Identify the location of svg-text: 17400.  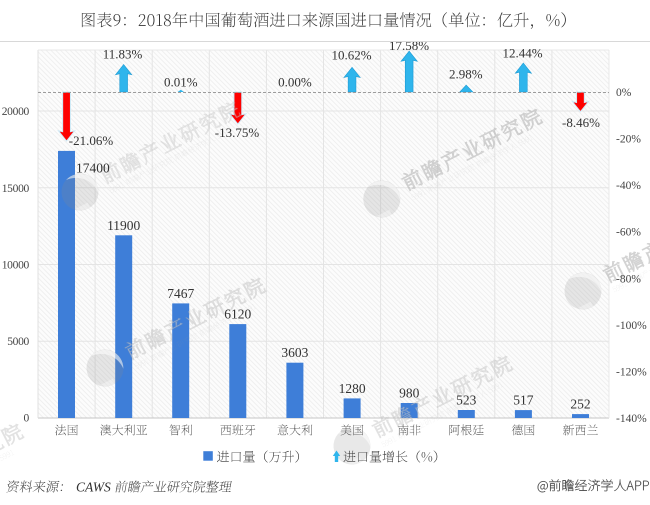
(93, 167).